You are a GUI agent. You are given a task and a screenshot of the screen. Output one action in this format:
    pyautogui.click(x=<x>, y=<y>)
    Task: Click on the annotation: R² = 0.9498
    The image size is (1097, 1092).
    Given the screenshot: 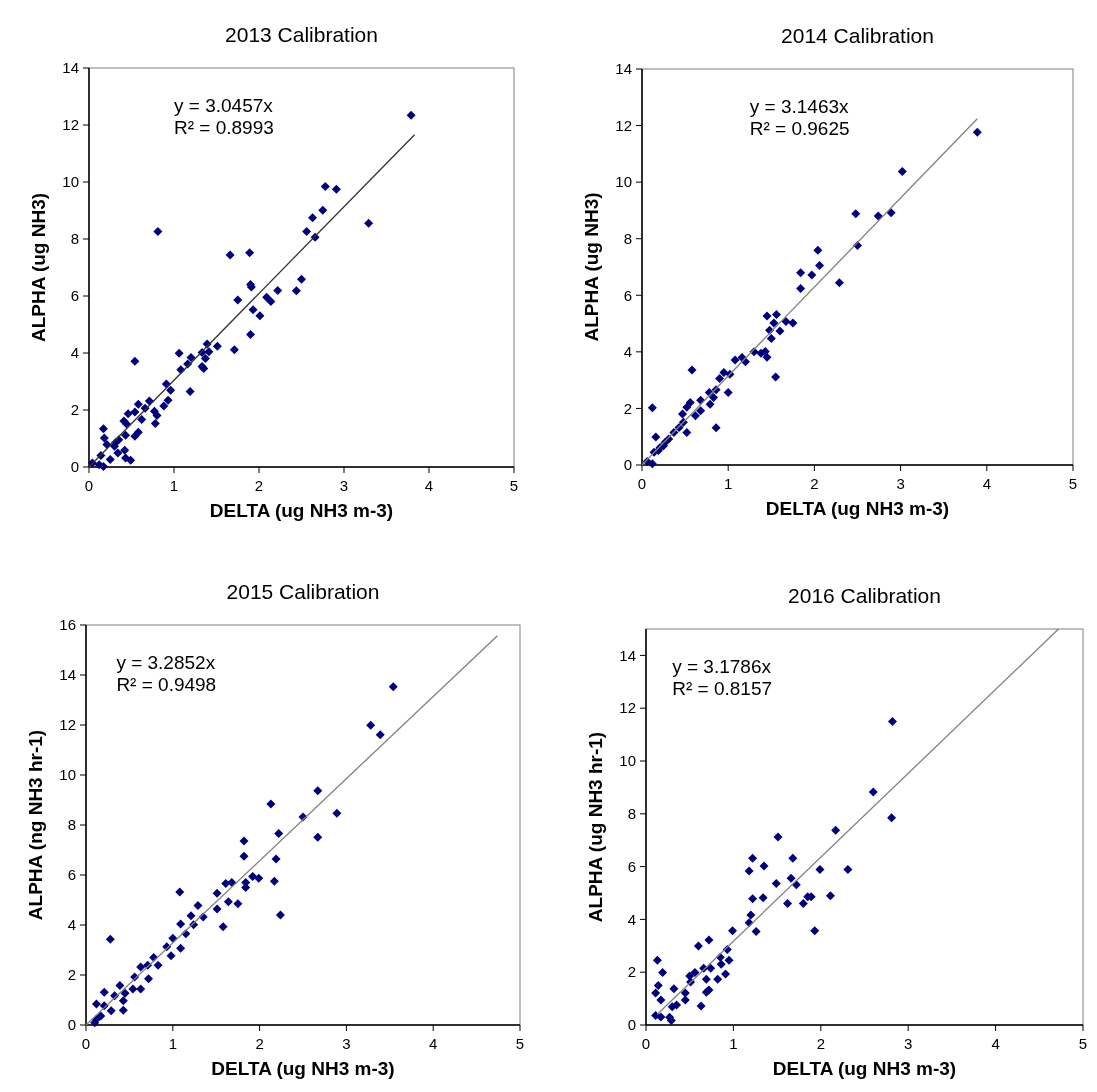 What is the action you would take?
    pyautogui.click(x=166, y=684)
    